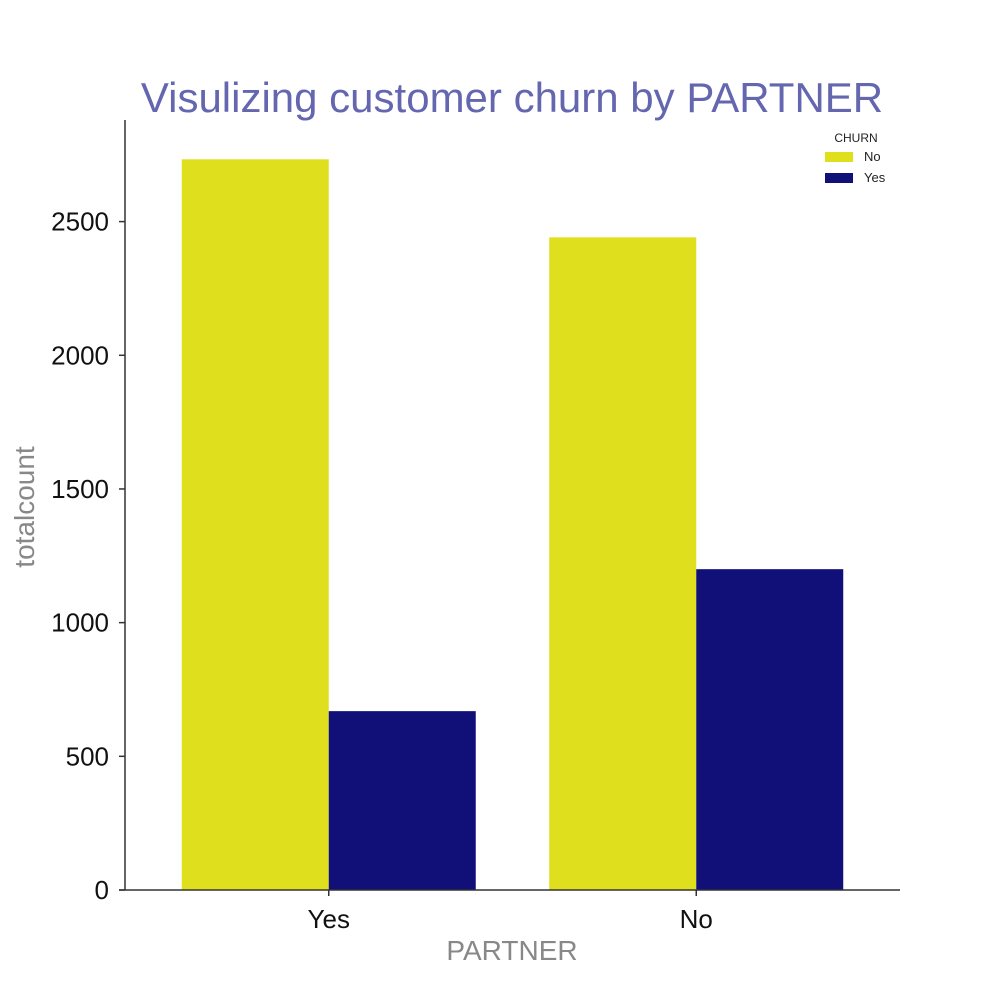 Image resolution: width=1000 pixels, height=1000 pixels. I want to click on y-axis-ticks: 0 500 1000 1500 2000 2500, so click(88, 556).